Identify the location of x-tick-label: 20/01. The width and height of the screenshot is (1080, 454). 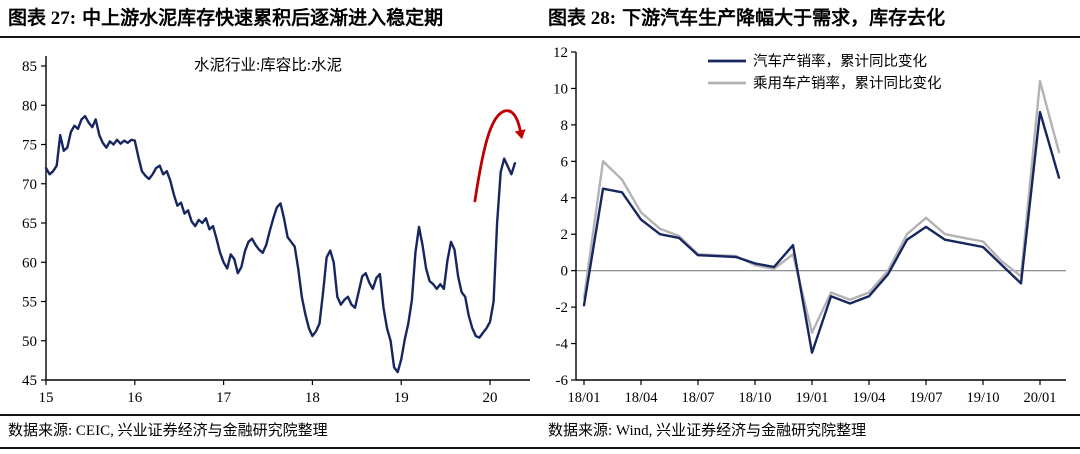
(1039, 398).